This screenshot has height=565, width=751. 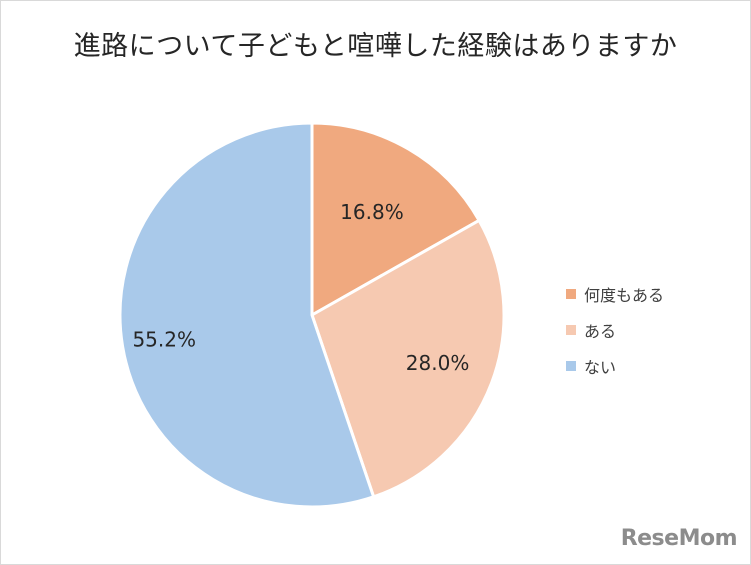 I want to click on slice-label-0: 16.8%, so click(x=372, y=212).